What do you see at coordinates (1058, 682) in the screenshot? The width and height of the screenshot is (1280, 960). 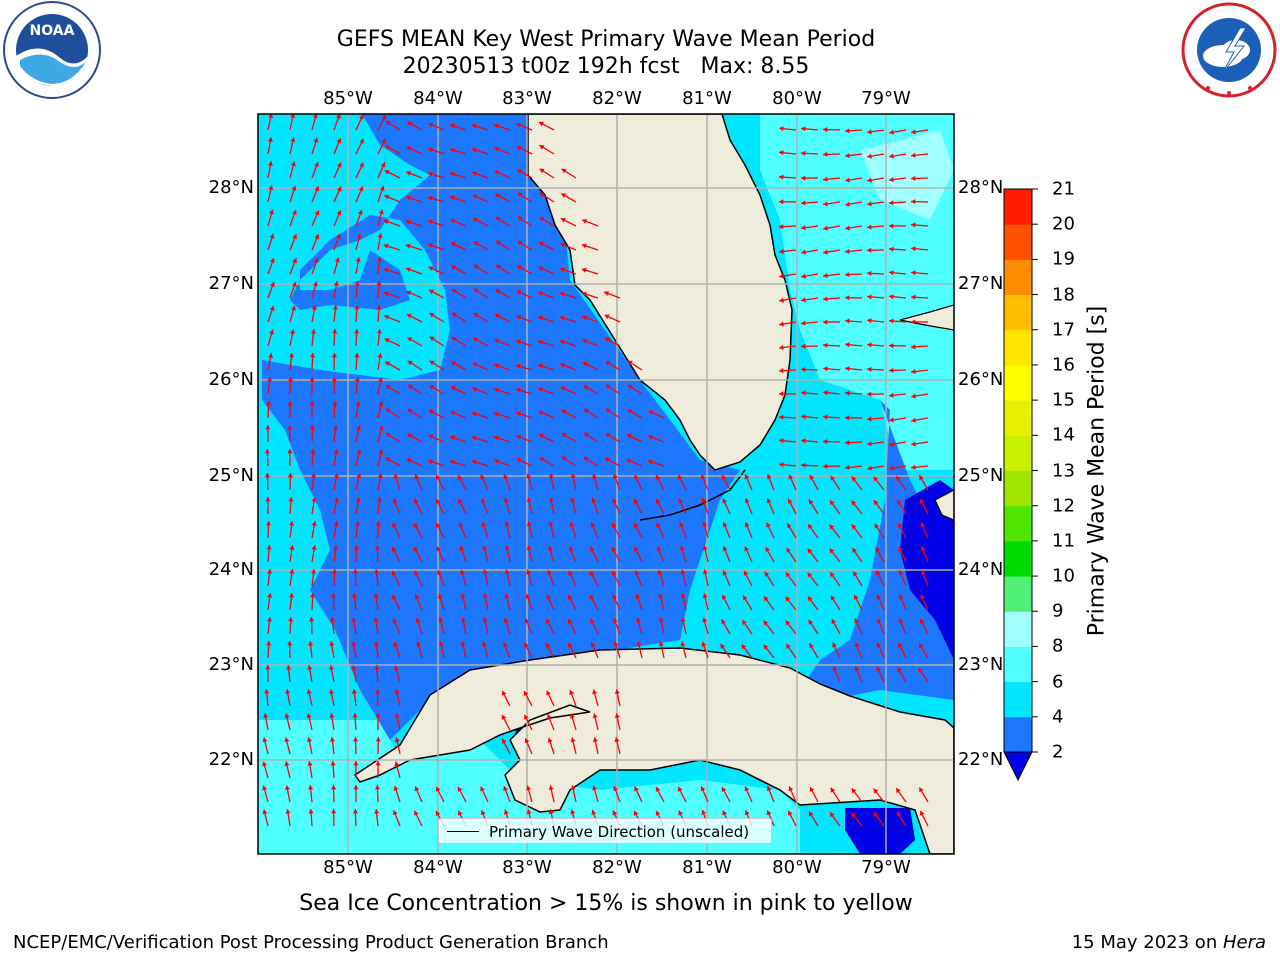 I see `colorbar-tick-label: 6` at bounding box center [1058, 682].